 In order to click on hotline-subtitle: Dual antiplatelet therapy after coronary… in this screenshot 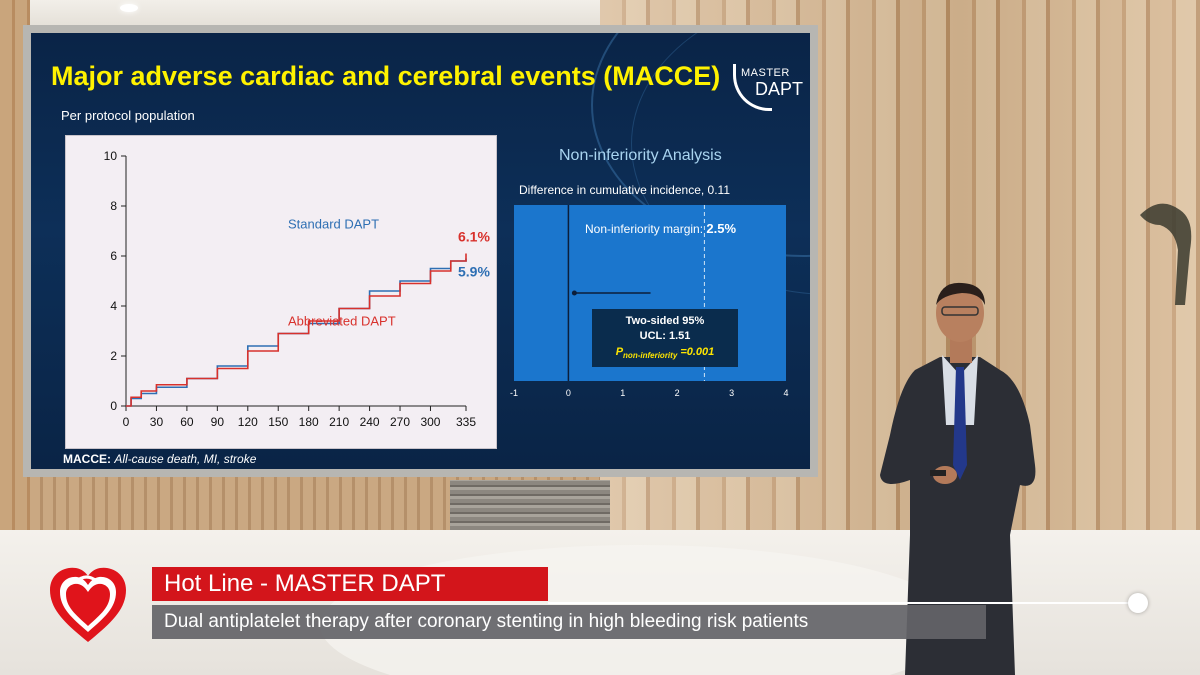, I will do `click(569, 622)`.